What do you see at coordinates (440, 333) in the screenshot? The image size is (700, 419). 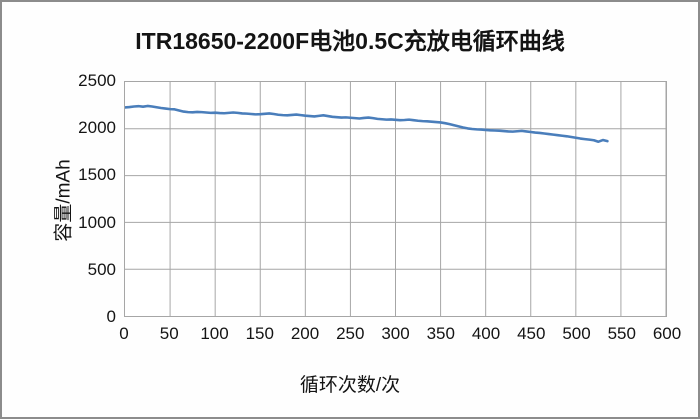 I see `x-axis-tick-label: 350` at bounding box center [440, 333].